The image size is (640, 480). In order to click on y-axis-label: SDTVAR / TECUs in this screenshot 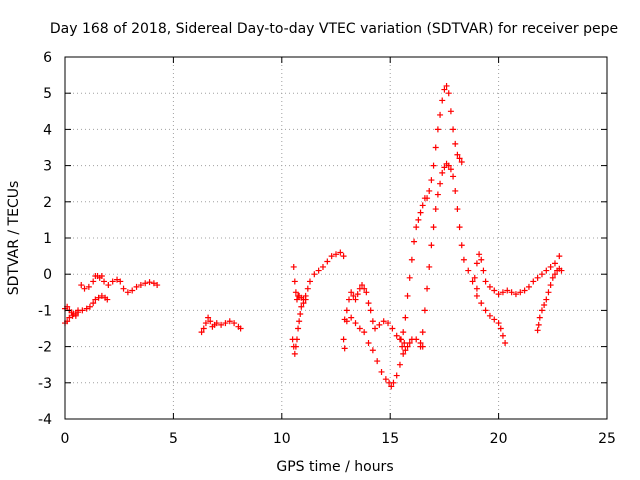, I will do `click(14, 238)`.